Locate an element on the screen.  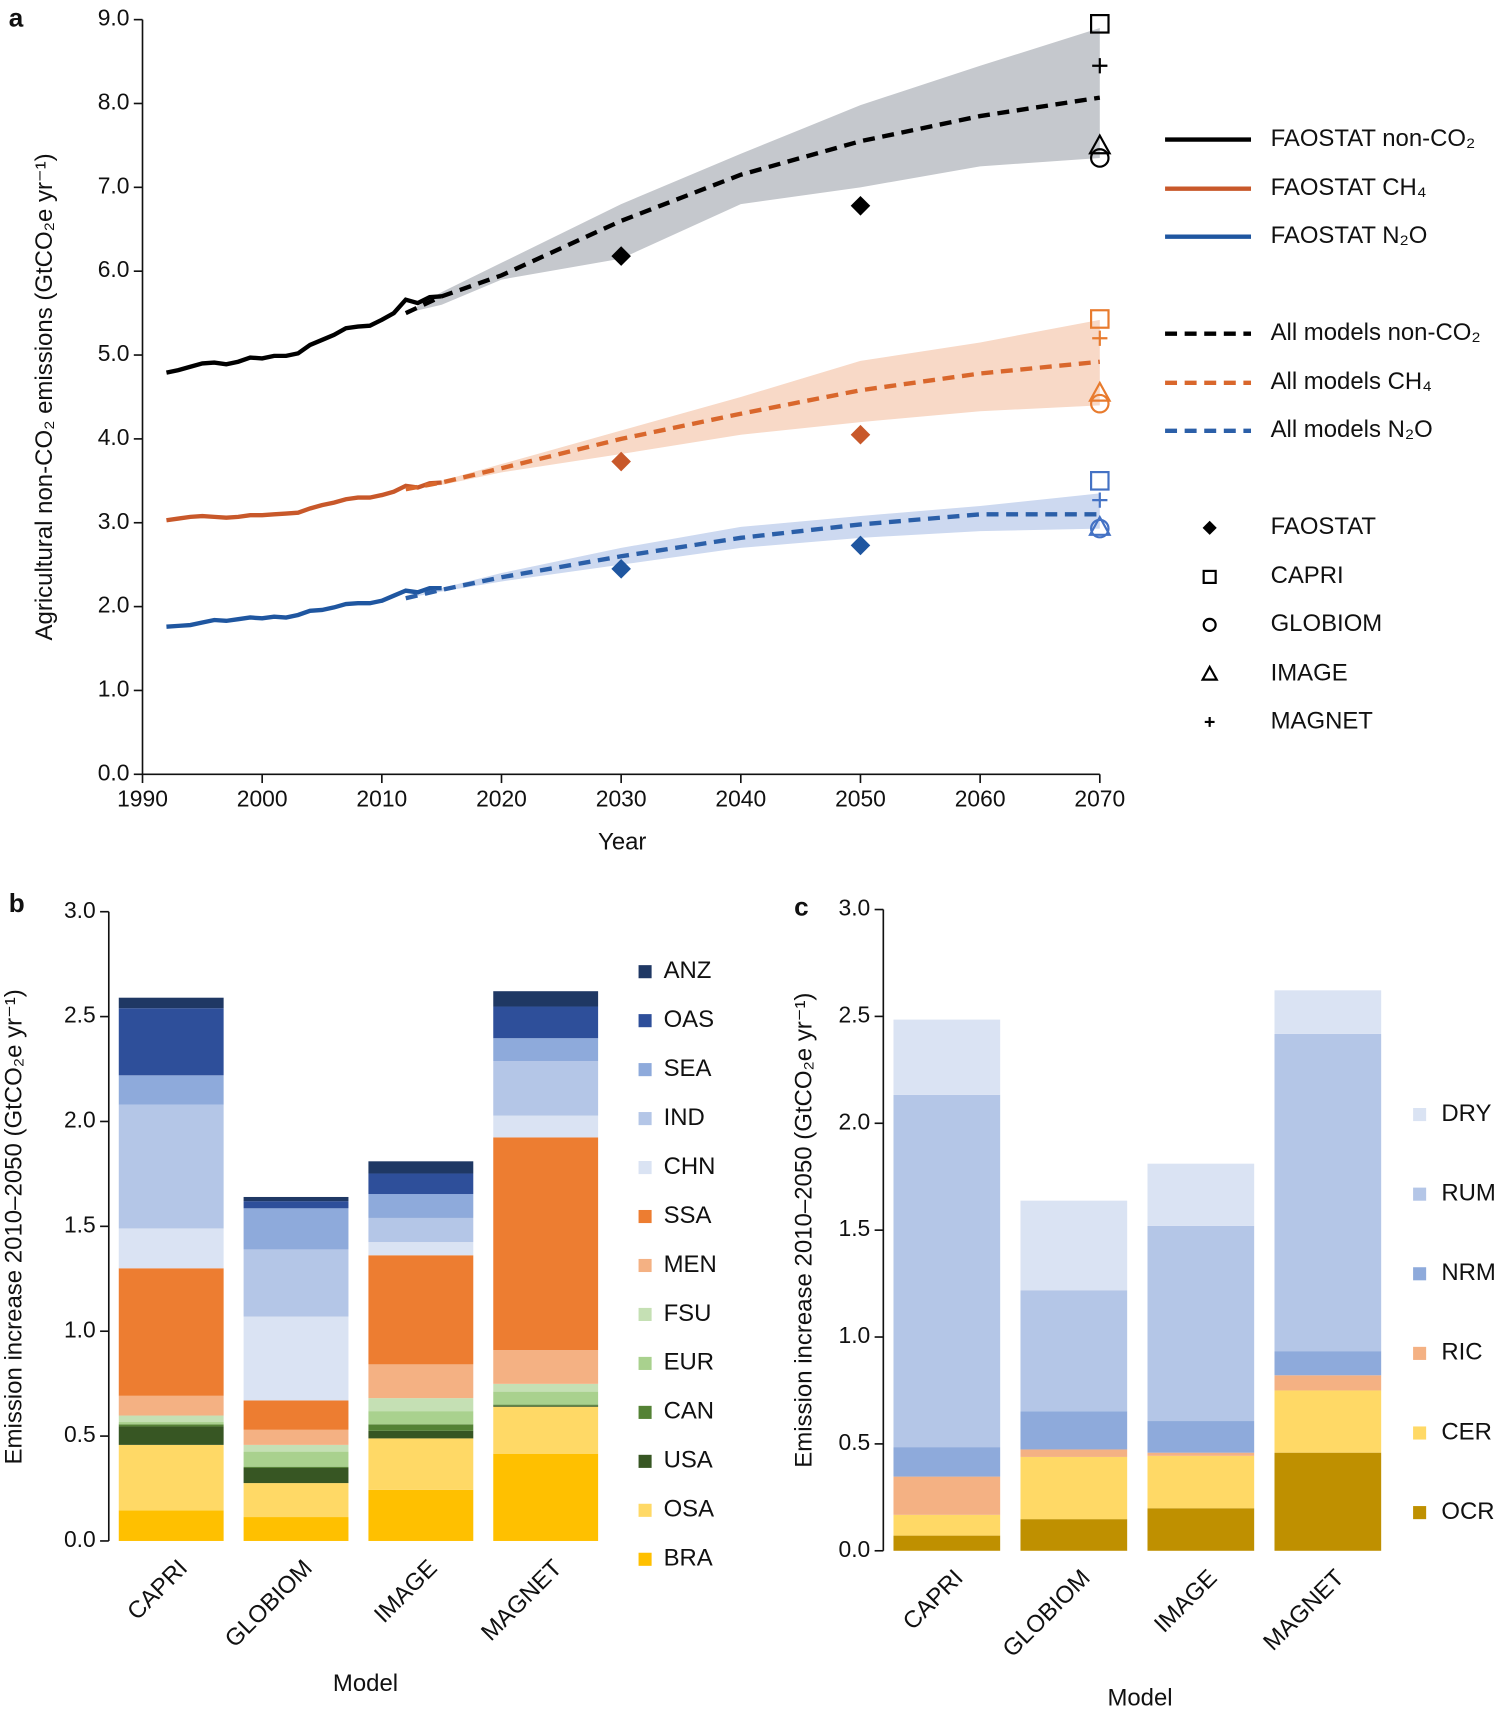
legend-label: FAOSTAT CH₄ is located at coordinates (1349, 187).